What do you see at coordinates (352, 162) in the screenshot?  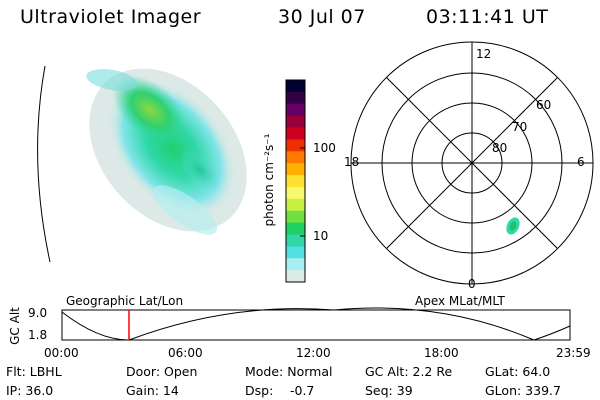 I see `mlt-label-18: 18` at bounding box center [352, 162].